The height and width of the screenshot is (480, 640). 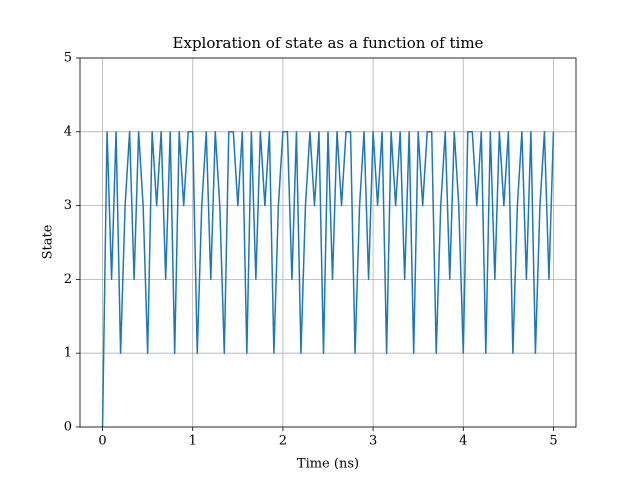 I want to click on y-axis-label: State, so click(x=48, y=241).